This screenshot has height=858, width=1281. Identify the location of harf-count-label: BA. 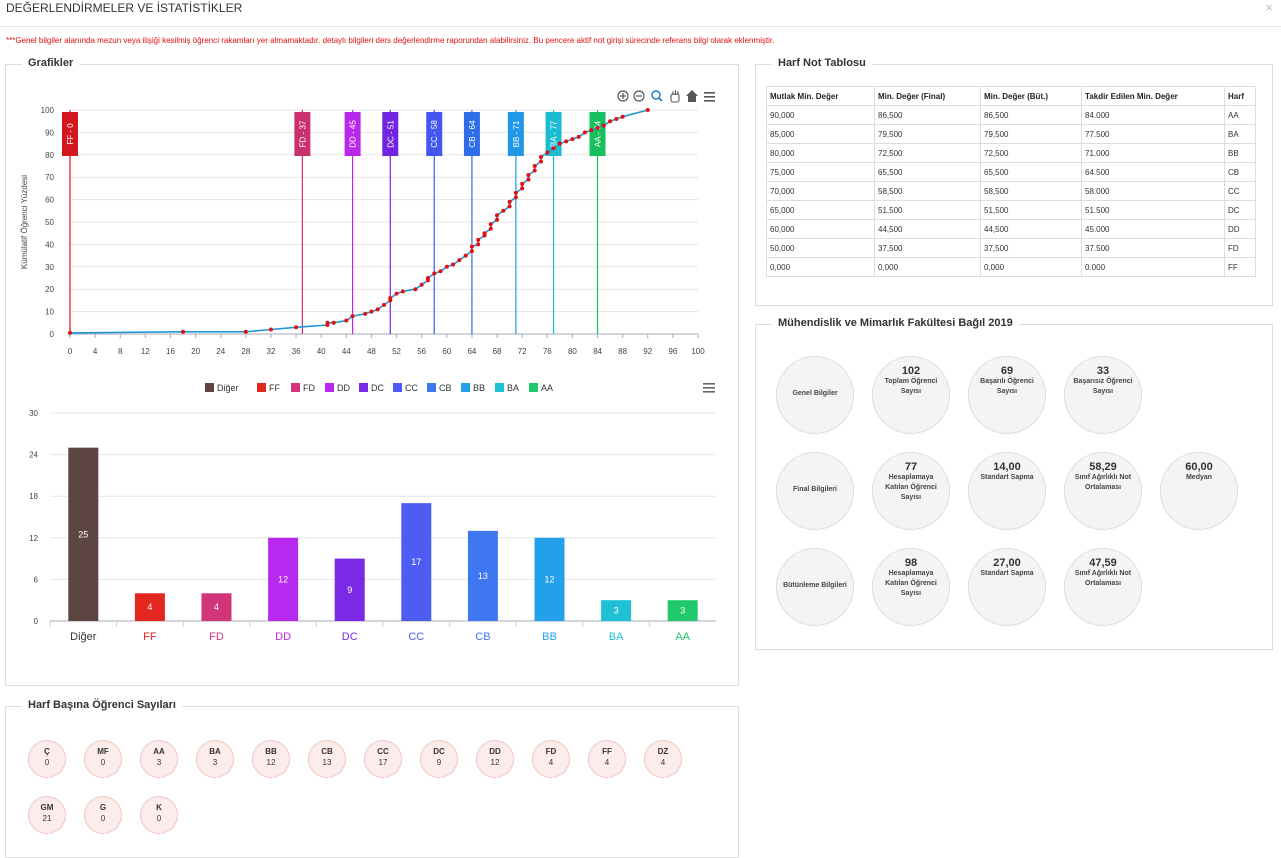
(215, 751).